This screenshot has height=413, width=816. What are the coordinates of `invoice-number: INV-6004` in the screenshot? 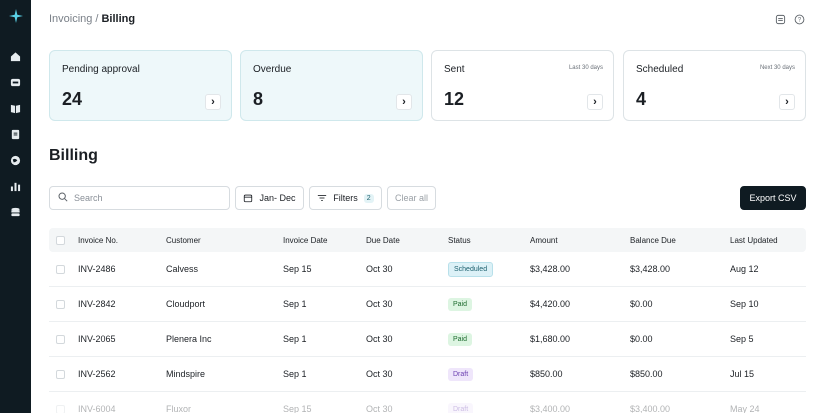 It's located at (97, 408).